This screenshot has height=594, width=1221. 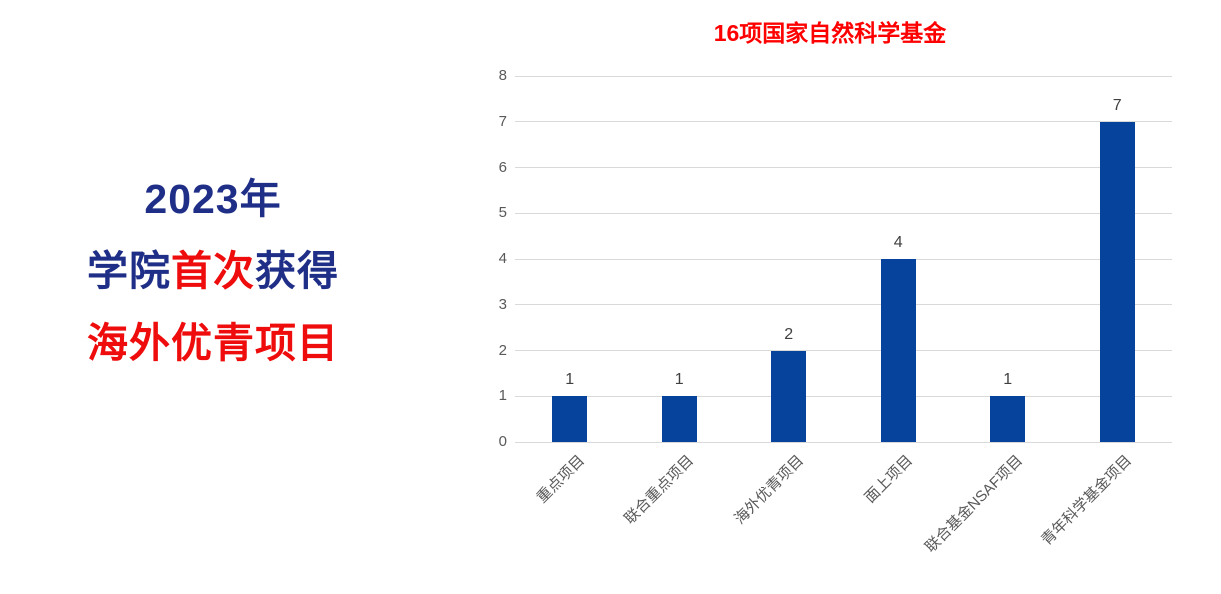 What do you see at coordinates (213, 343) in the screenshot?
I see `headline-line3: 海外优青项目` at bounding box center [213, 343].